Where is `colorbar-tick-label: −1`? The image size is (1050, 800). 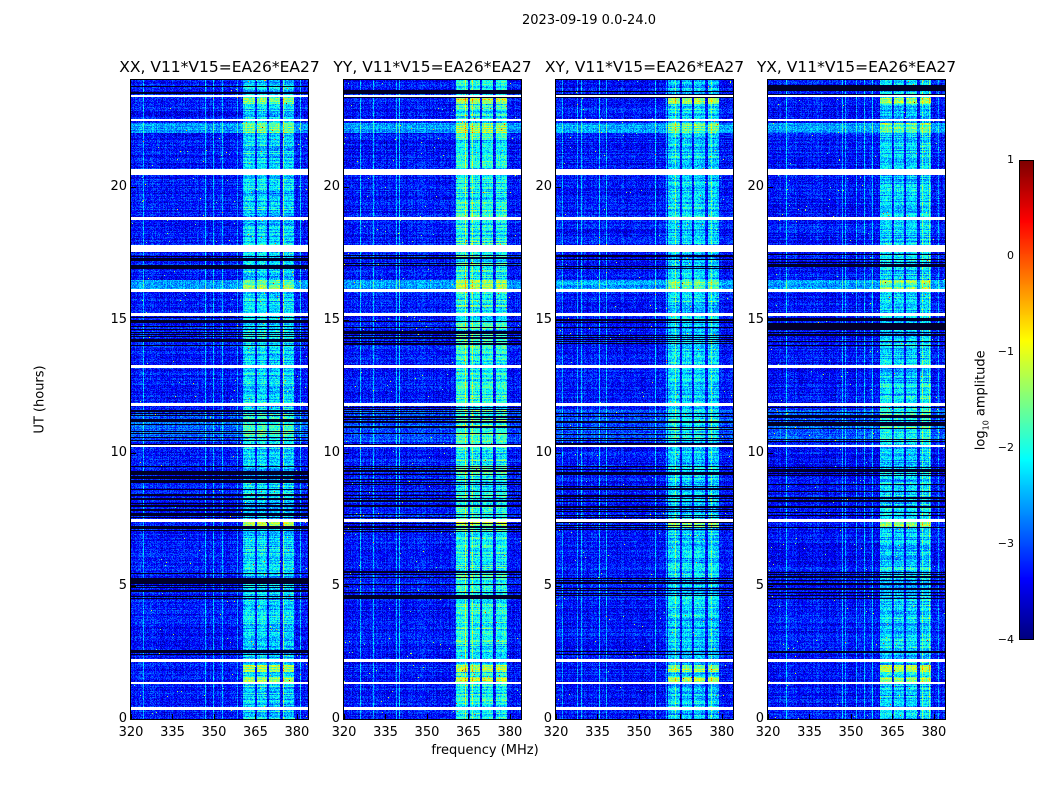
colorbar-tick-label: −1 is located at coordinates (1005, 351).